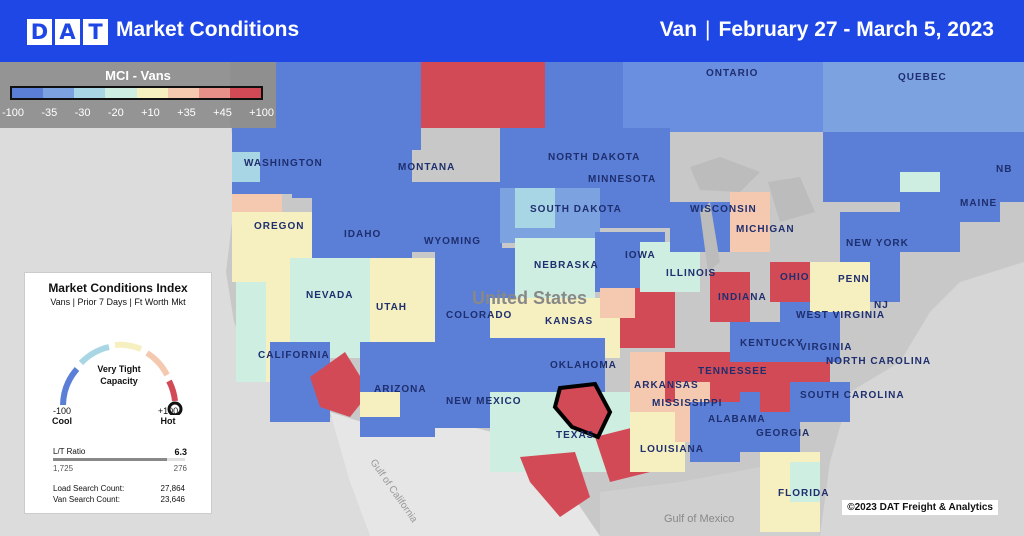  I want to click on region-new-york, so click(870, 237).